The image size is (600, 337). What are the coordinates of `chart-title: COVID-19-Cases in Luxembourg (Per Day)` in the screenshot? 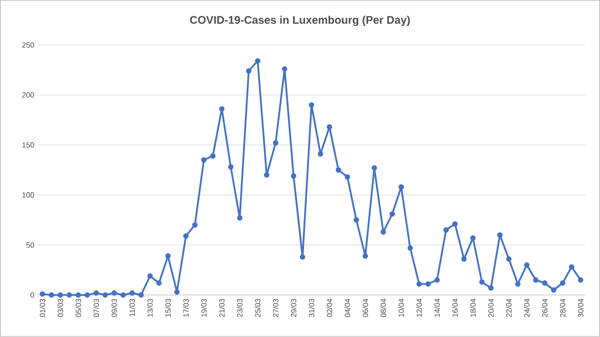 It's located at (300, 21).